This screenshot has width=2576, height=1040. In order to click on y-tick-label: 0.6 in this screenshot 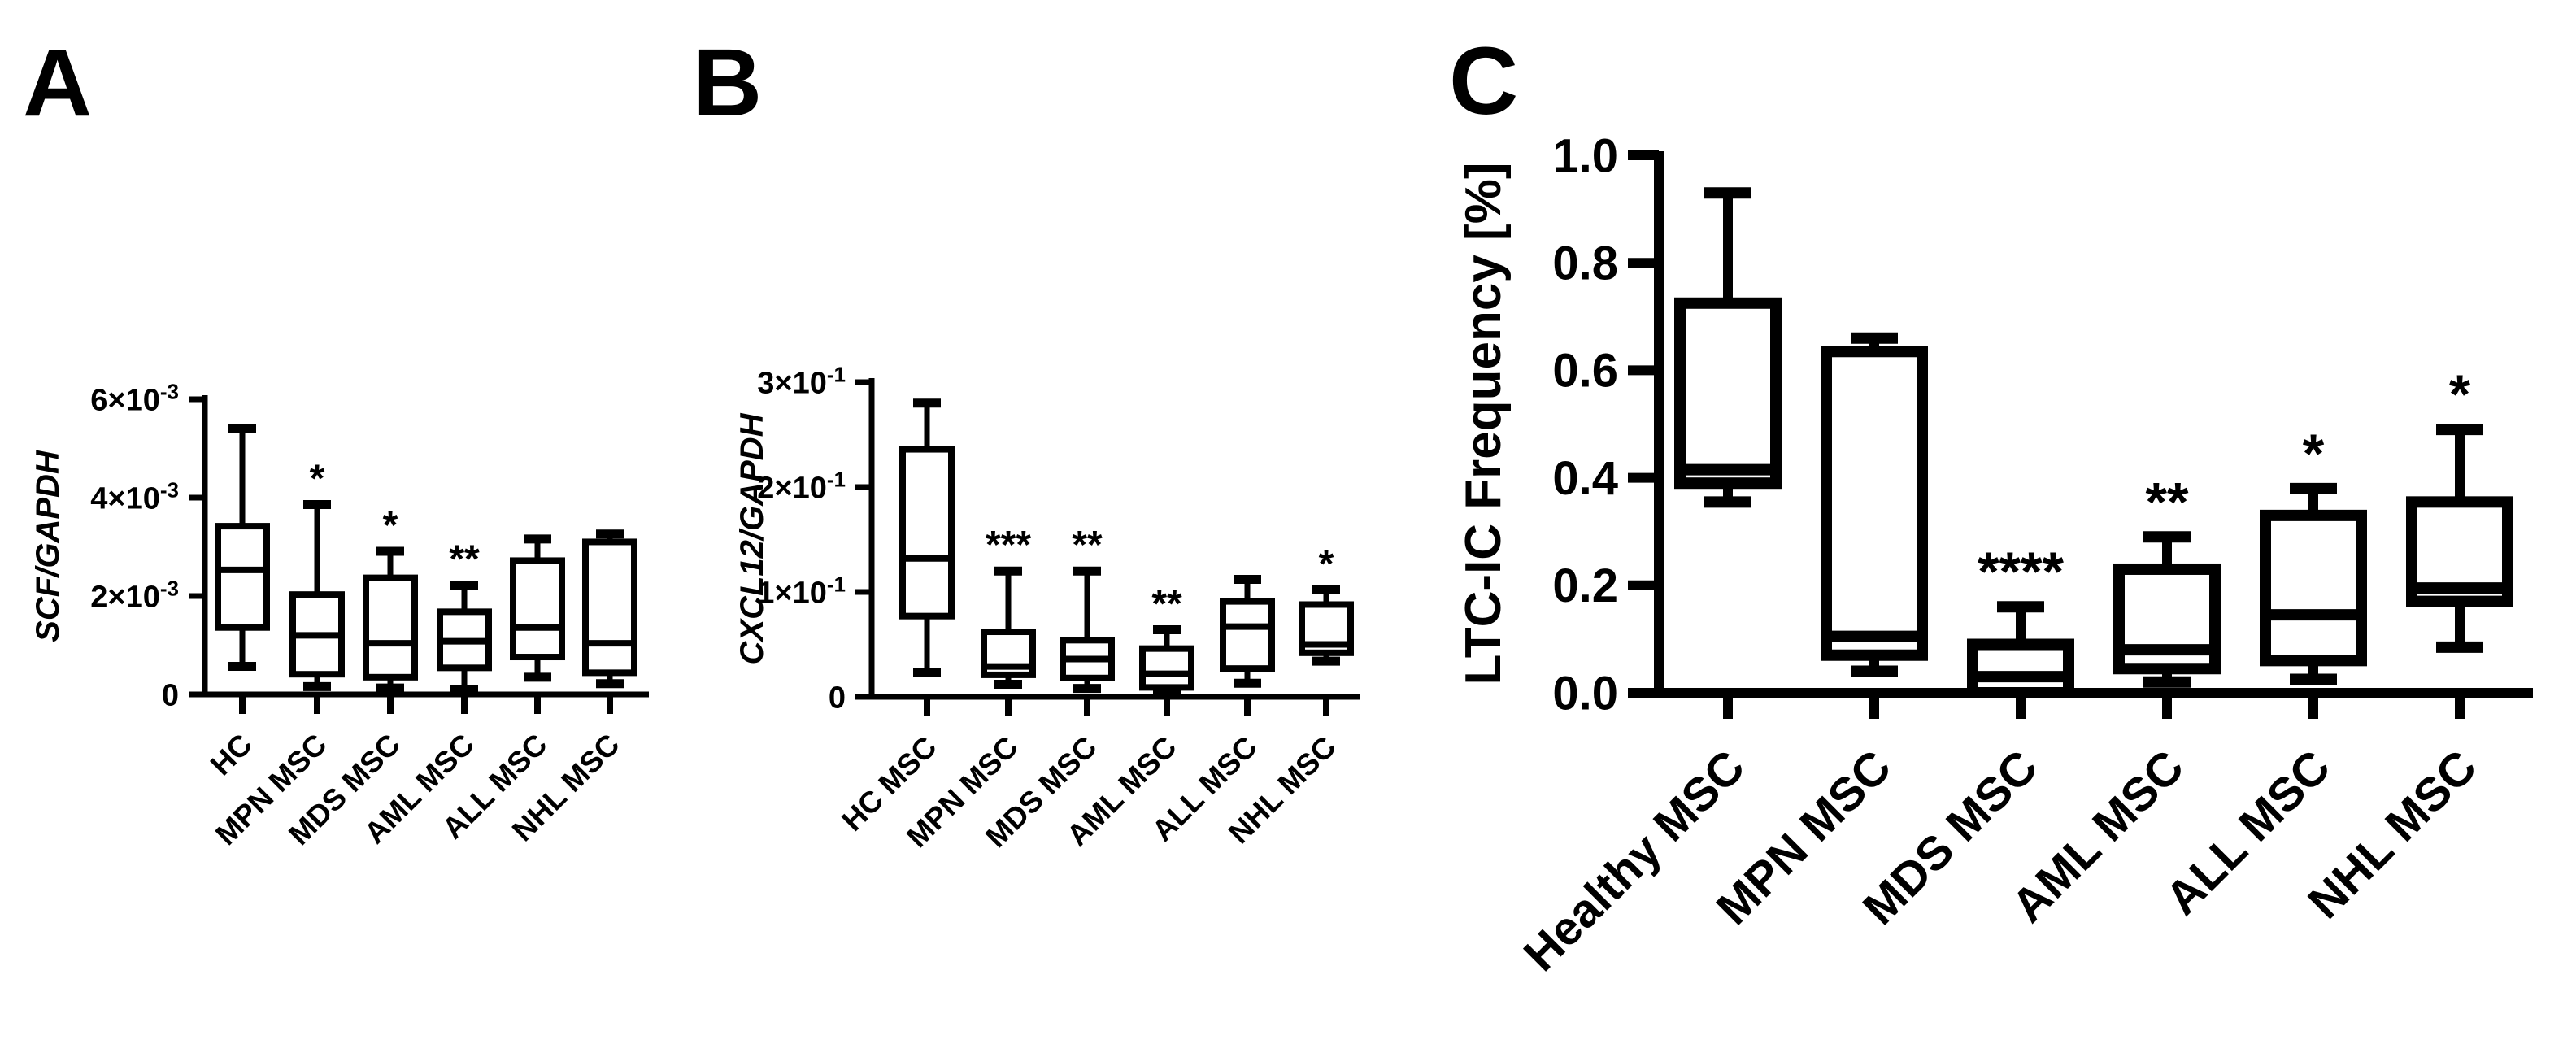, I will do `click(1585, 371)`.